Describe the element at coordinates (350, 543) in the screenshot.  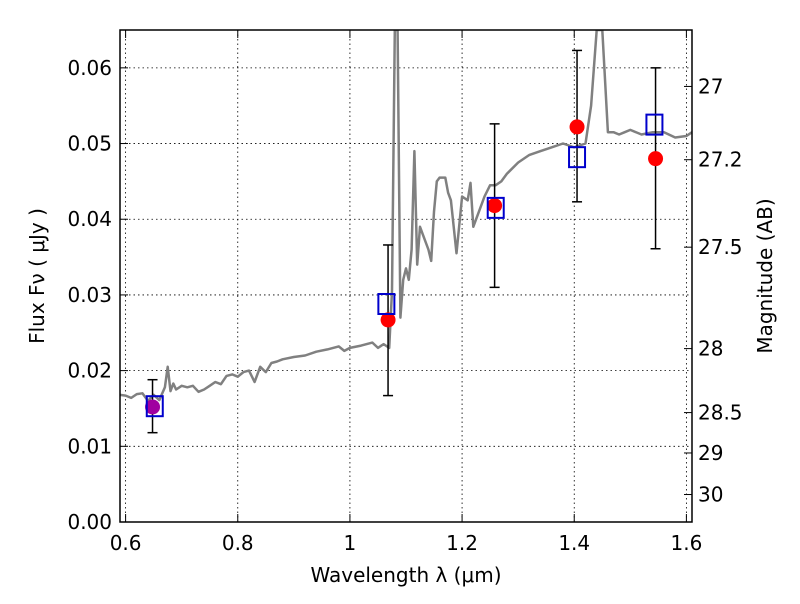
I see `x-tick-label: 1` at that location.